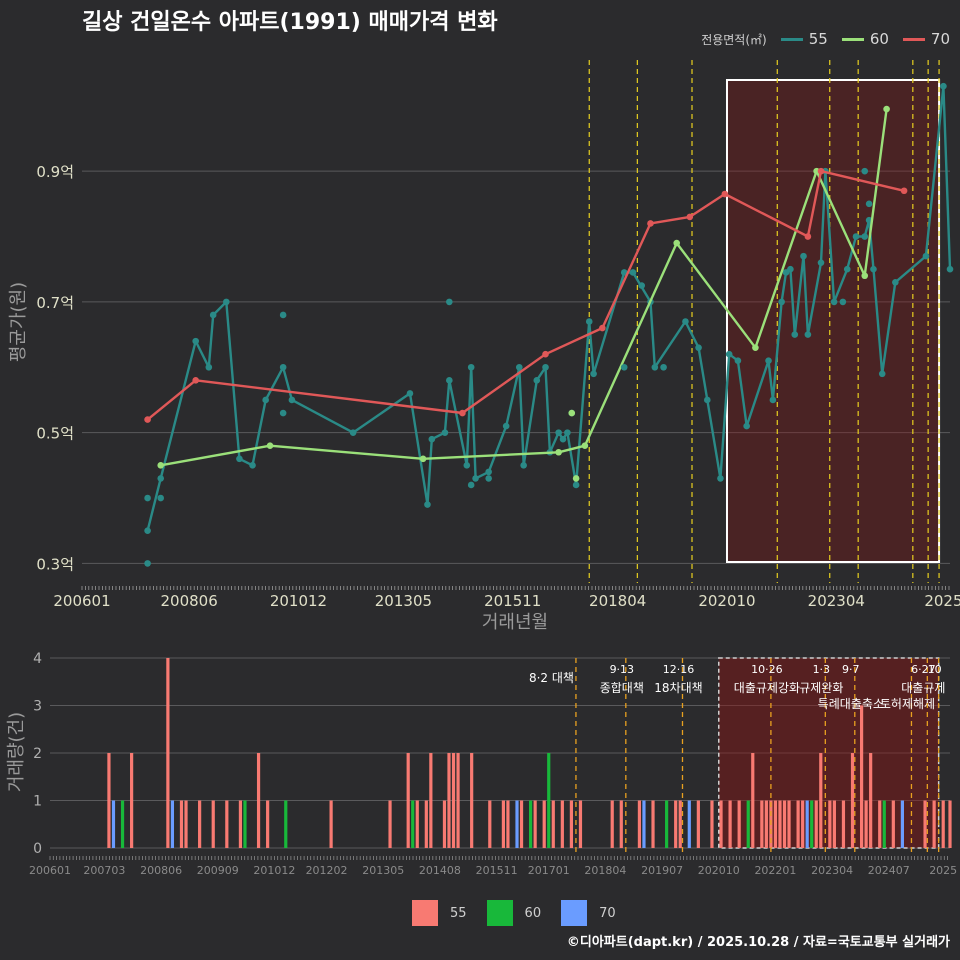 Image resolution: width=960 pixels, height=960 pixels. Describe the element at coordinates (512, 601) in the screenshot. I see `x-tick-label: 201511` at that location.